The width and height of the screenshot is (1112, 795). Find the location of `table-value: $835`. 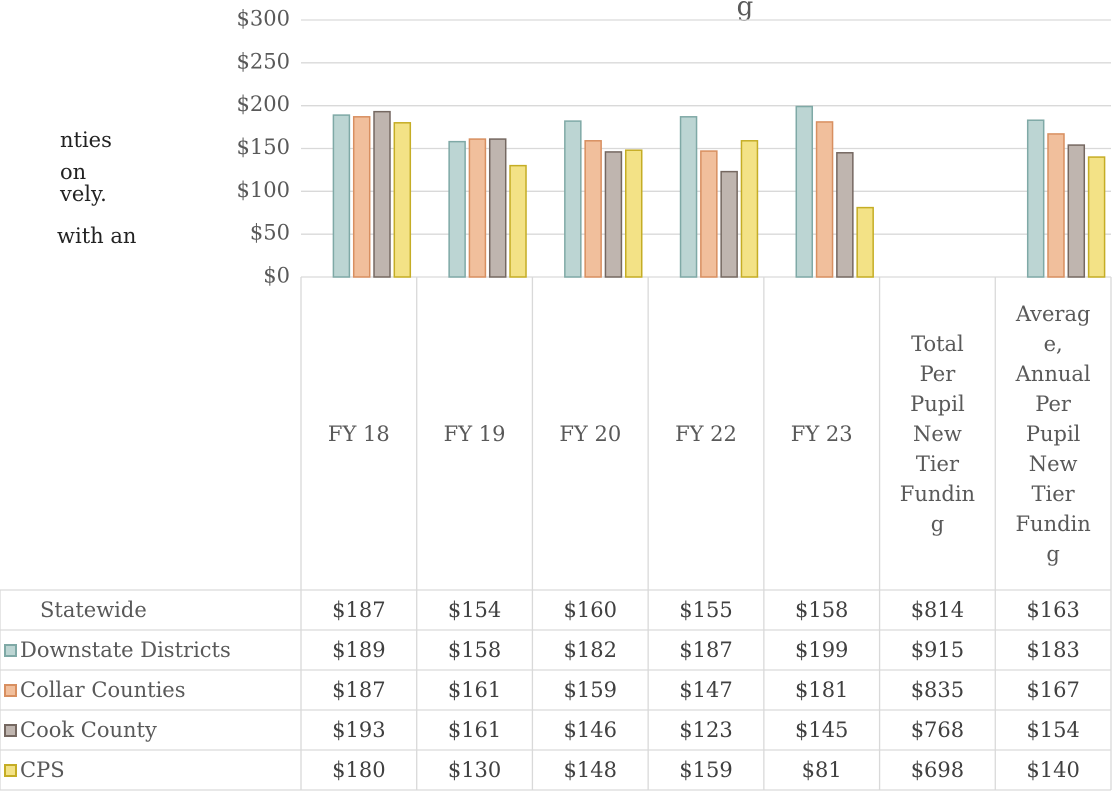

table-value: $835 is located at coordinates (937, 690).